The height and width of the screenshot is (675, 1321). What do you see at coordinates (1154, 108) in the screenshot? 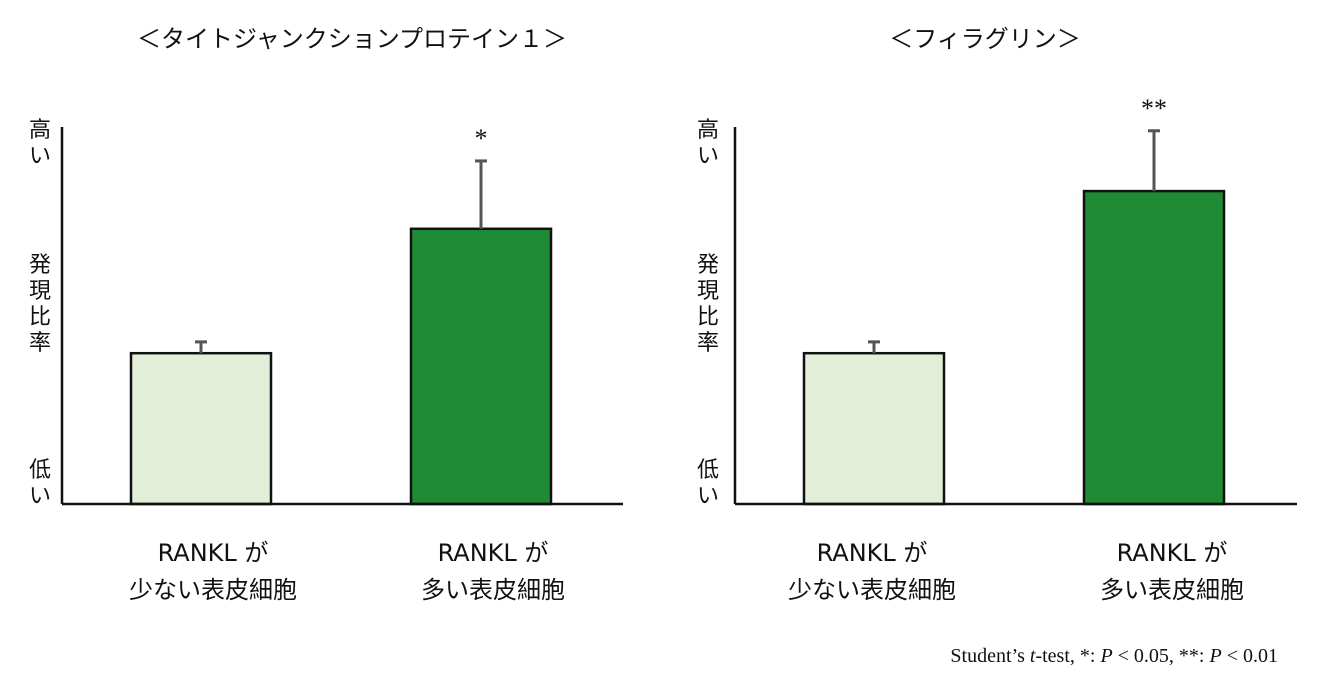
I see `significance-mark-2: **` at bounding box center [1154, 108].